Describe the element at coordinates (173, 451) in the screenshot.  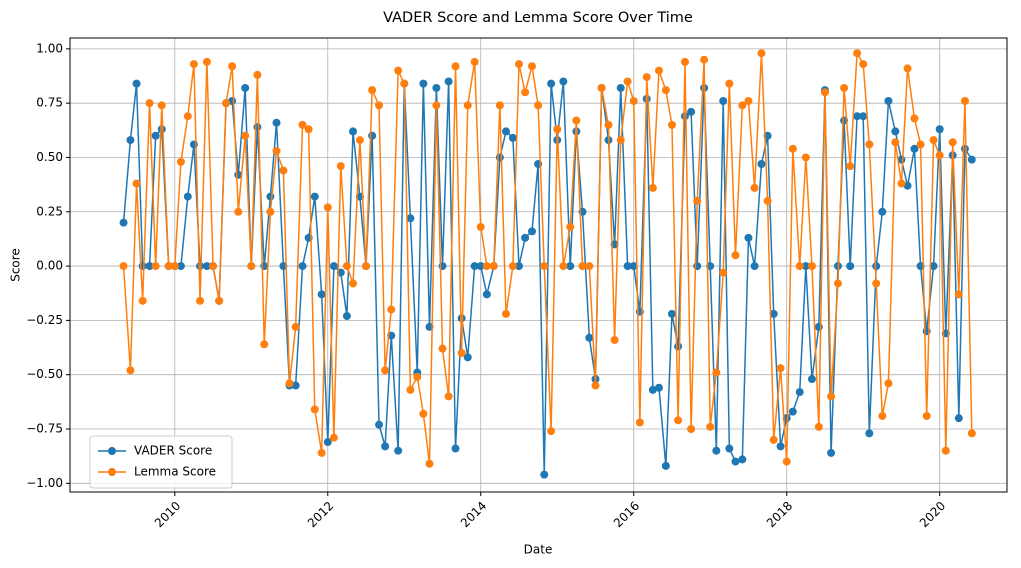
I see `legend-label: VADER Score` at that location.